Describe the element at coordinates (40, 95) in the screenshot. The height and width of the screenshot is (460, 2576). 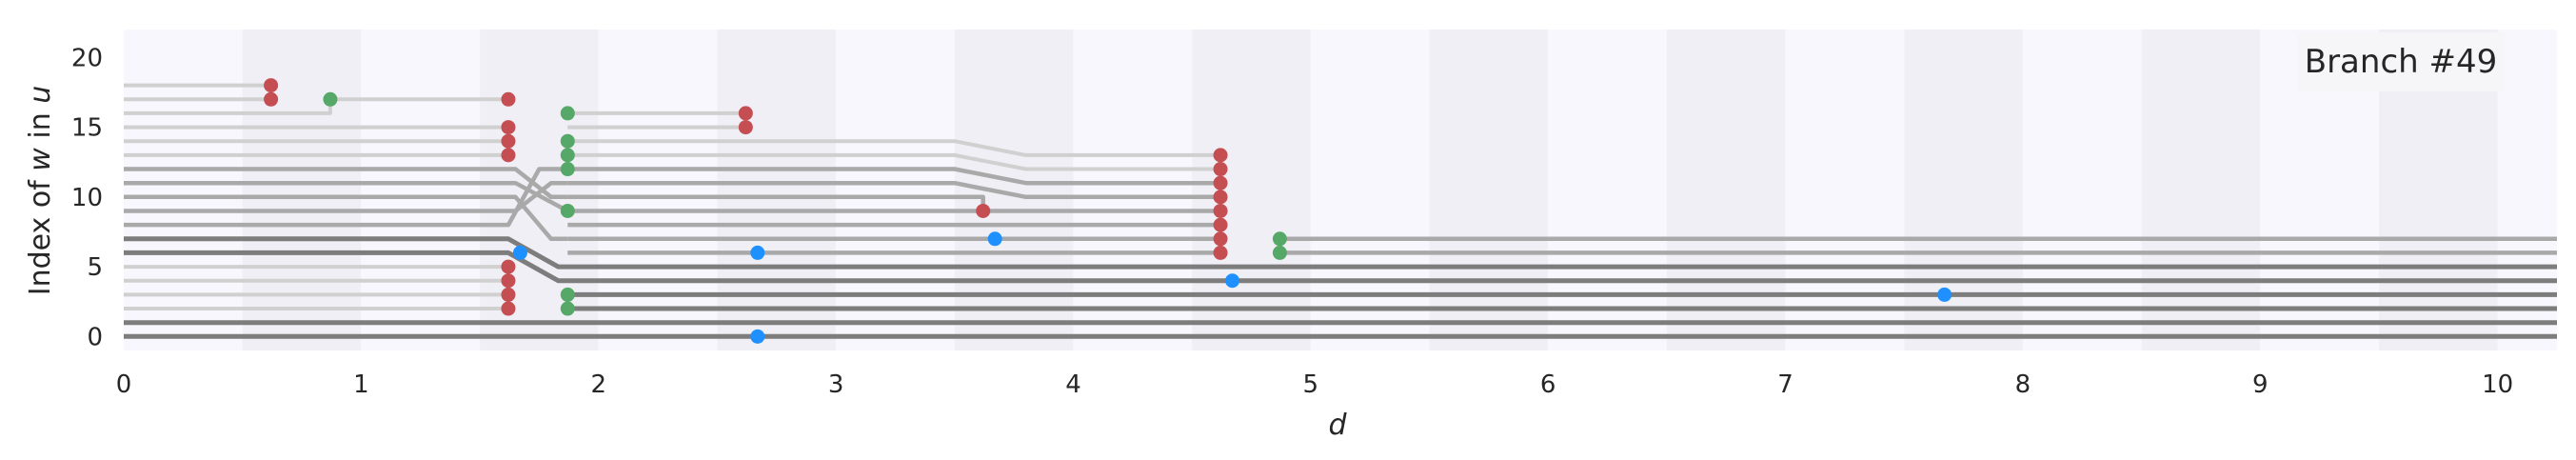
I see `y-axis-label-var: u` at that location.